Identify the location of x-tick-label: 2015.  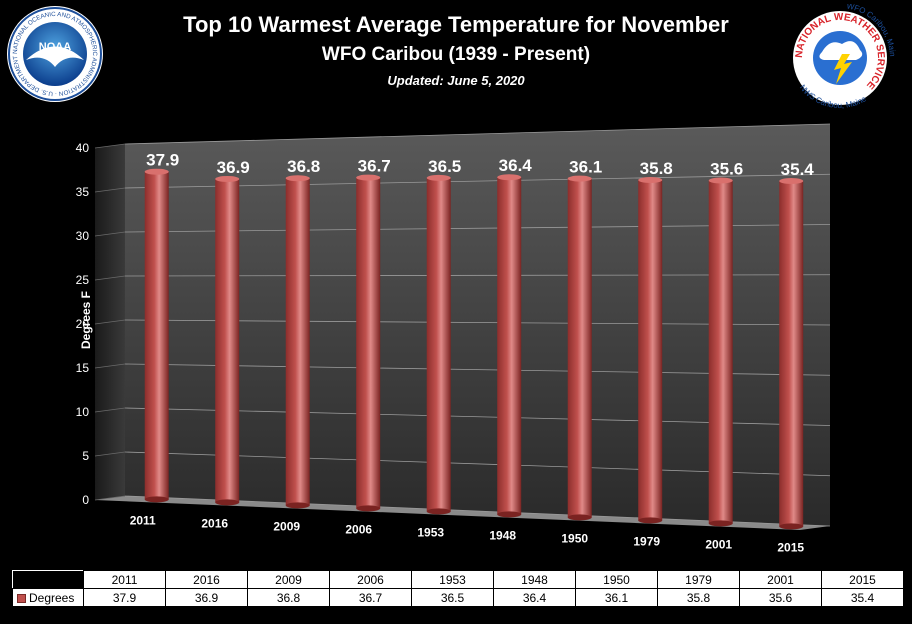
(790, 547).